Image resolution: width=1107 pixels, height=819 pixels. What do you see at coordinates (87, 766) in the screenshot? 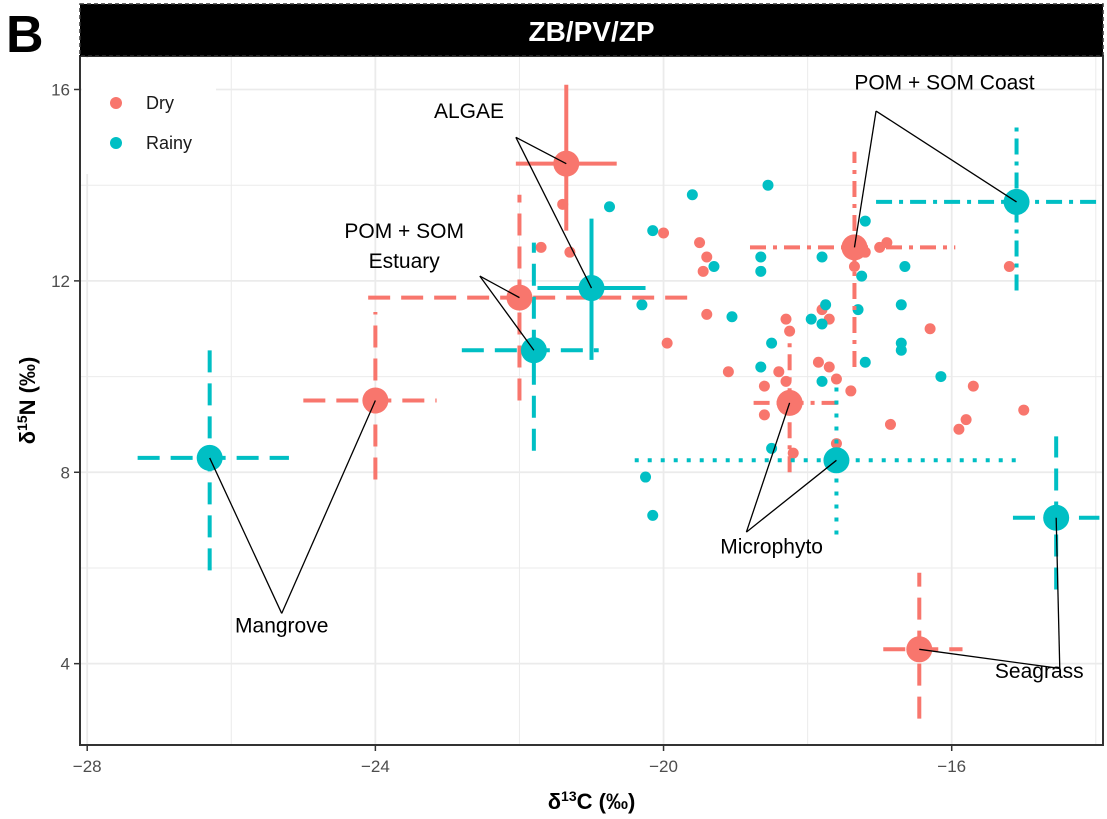
I see `x-tick-label: −28` at bounding box center [87, 766].